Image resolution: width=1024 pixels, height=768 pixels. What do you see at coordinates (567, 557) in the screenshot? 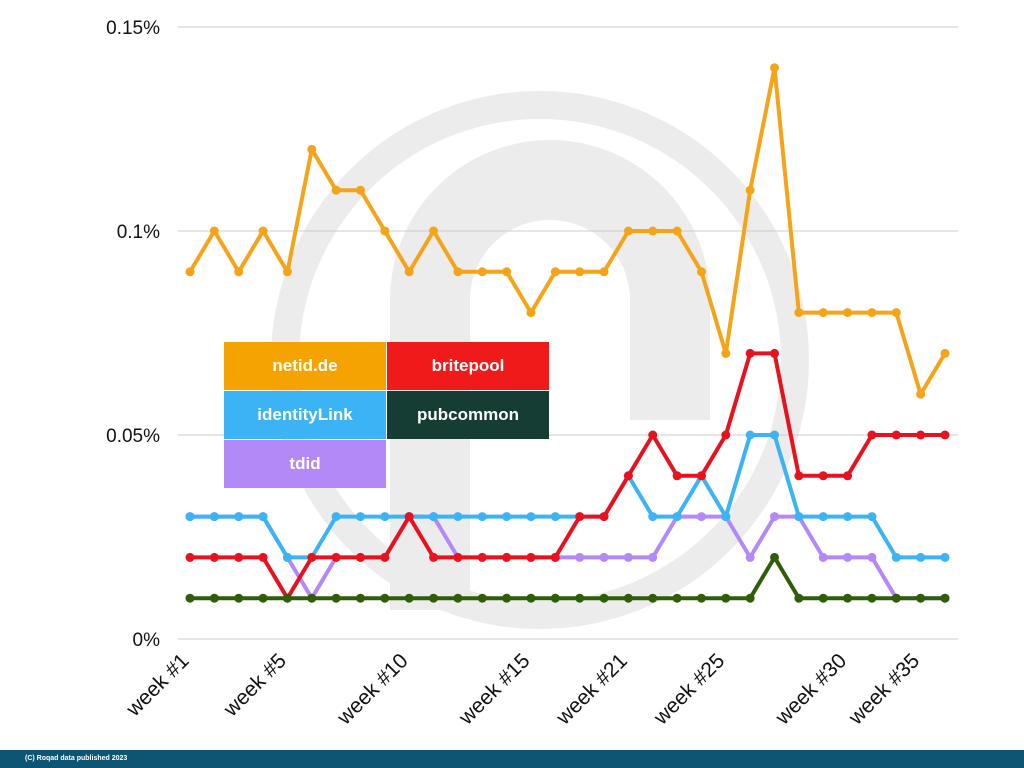
I see `series-line` at bounding box center [567, 557].